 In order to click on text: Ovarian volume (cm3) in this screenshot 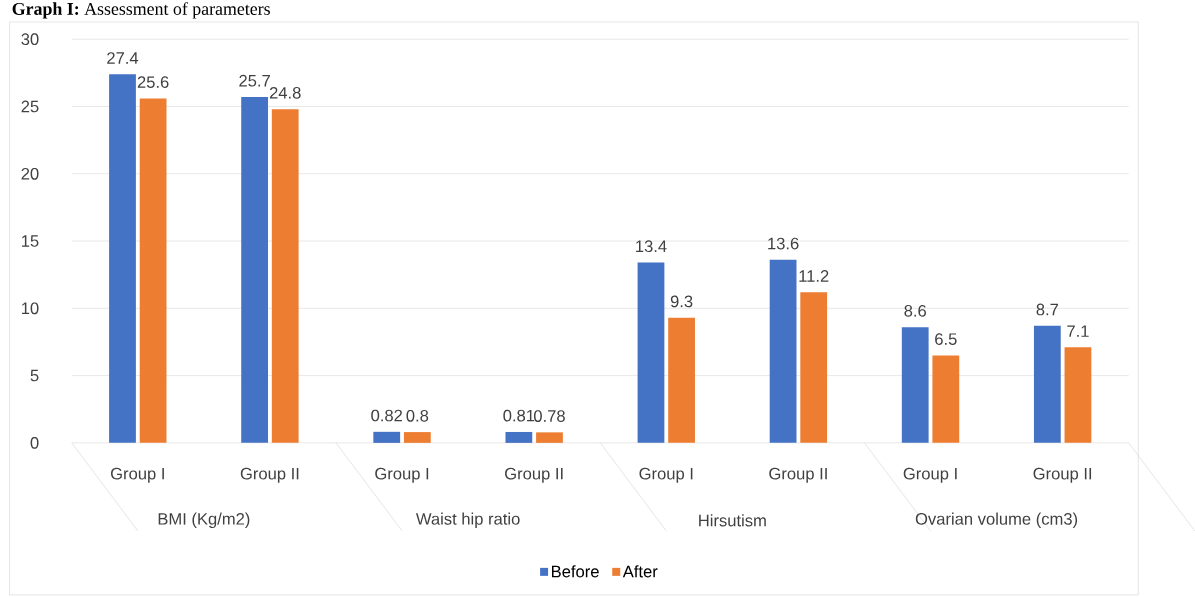, I will do `click(996, 520)`.